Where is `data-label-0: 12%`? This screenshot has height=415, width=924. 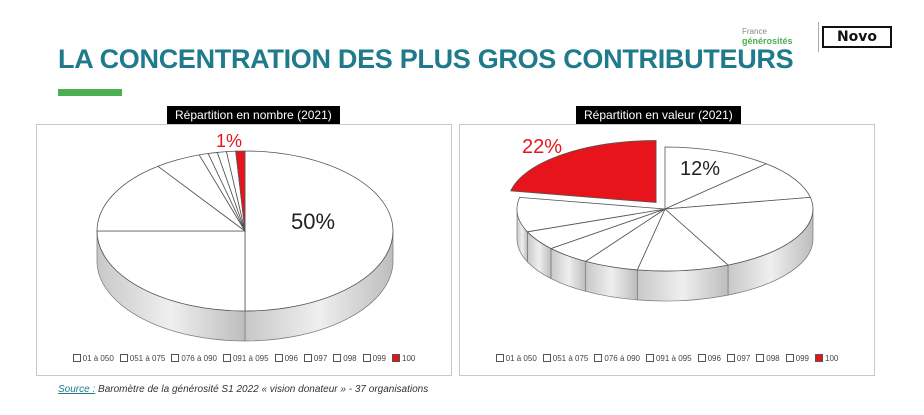
data-label-0: 12% is located at coordinates (700, 169).